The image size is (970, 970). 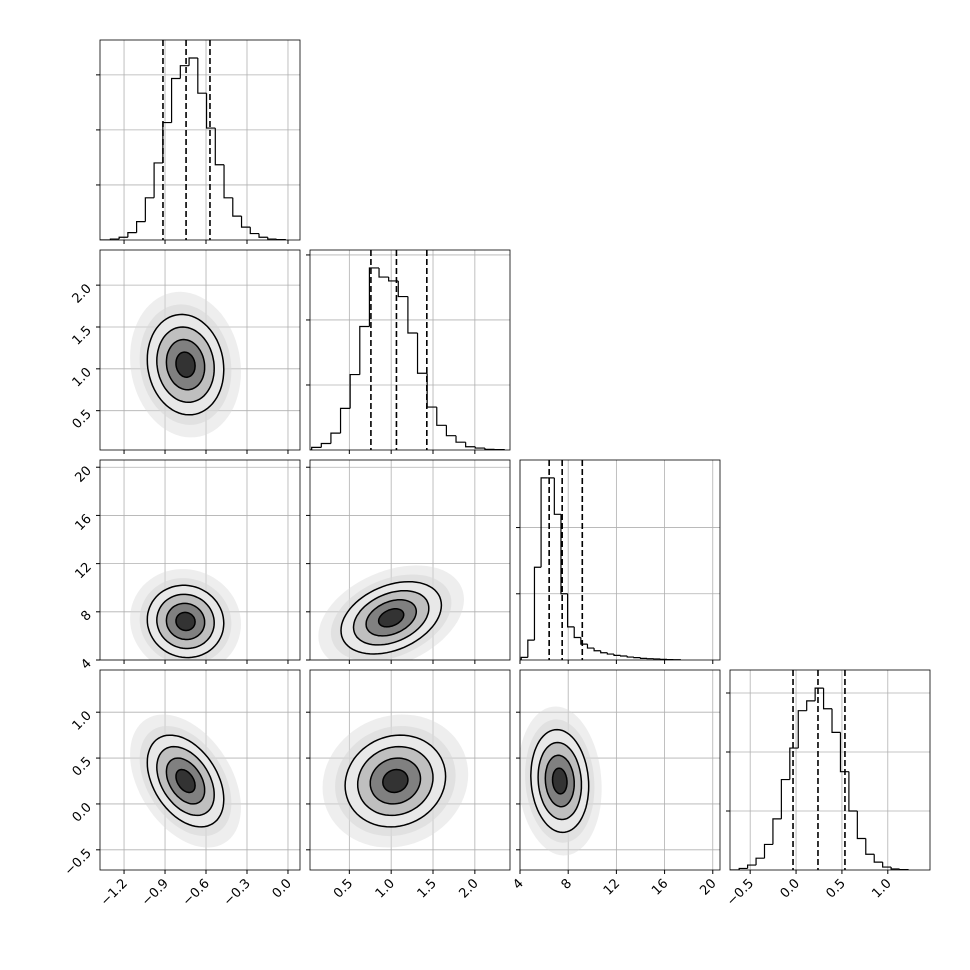 What do you see at coordinates (196, 892) in the screenshot?
I see `x-tick-label: −0.6` at bounding box center [196, 892].